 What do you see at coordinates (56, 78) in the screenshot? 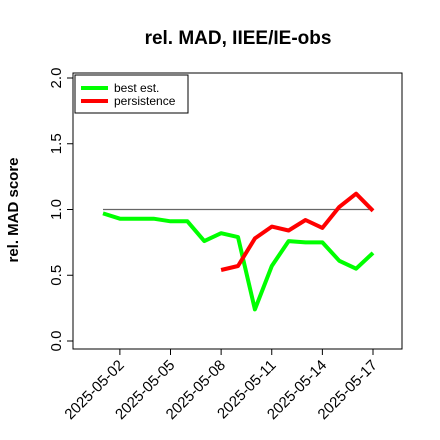
I see `y-tick-label: 2.0` at bounding box center [56, 78].